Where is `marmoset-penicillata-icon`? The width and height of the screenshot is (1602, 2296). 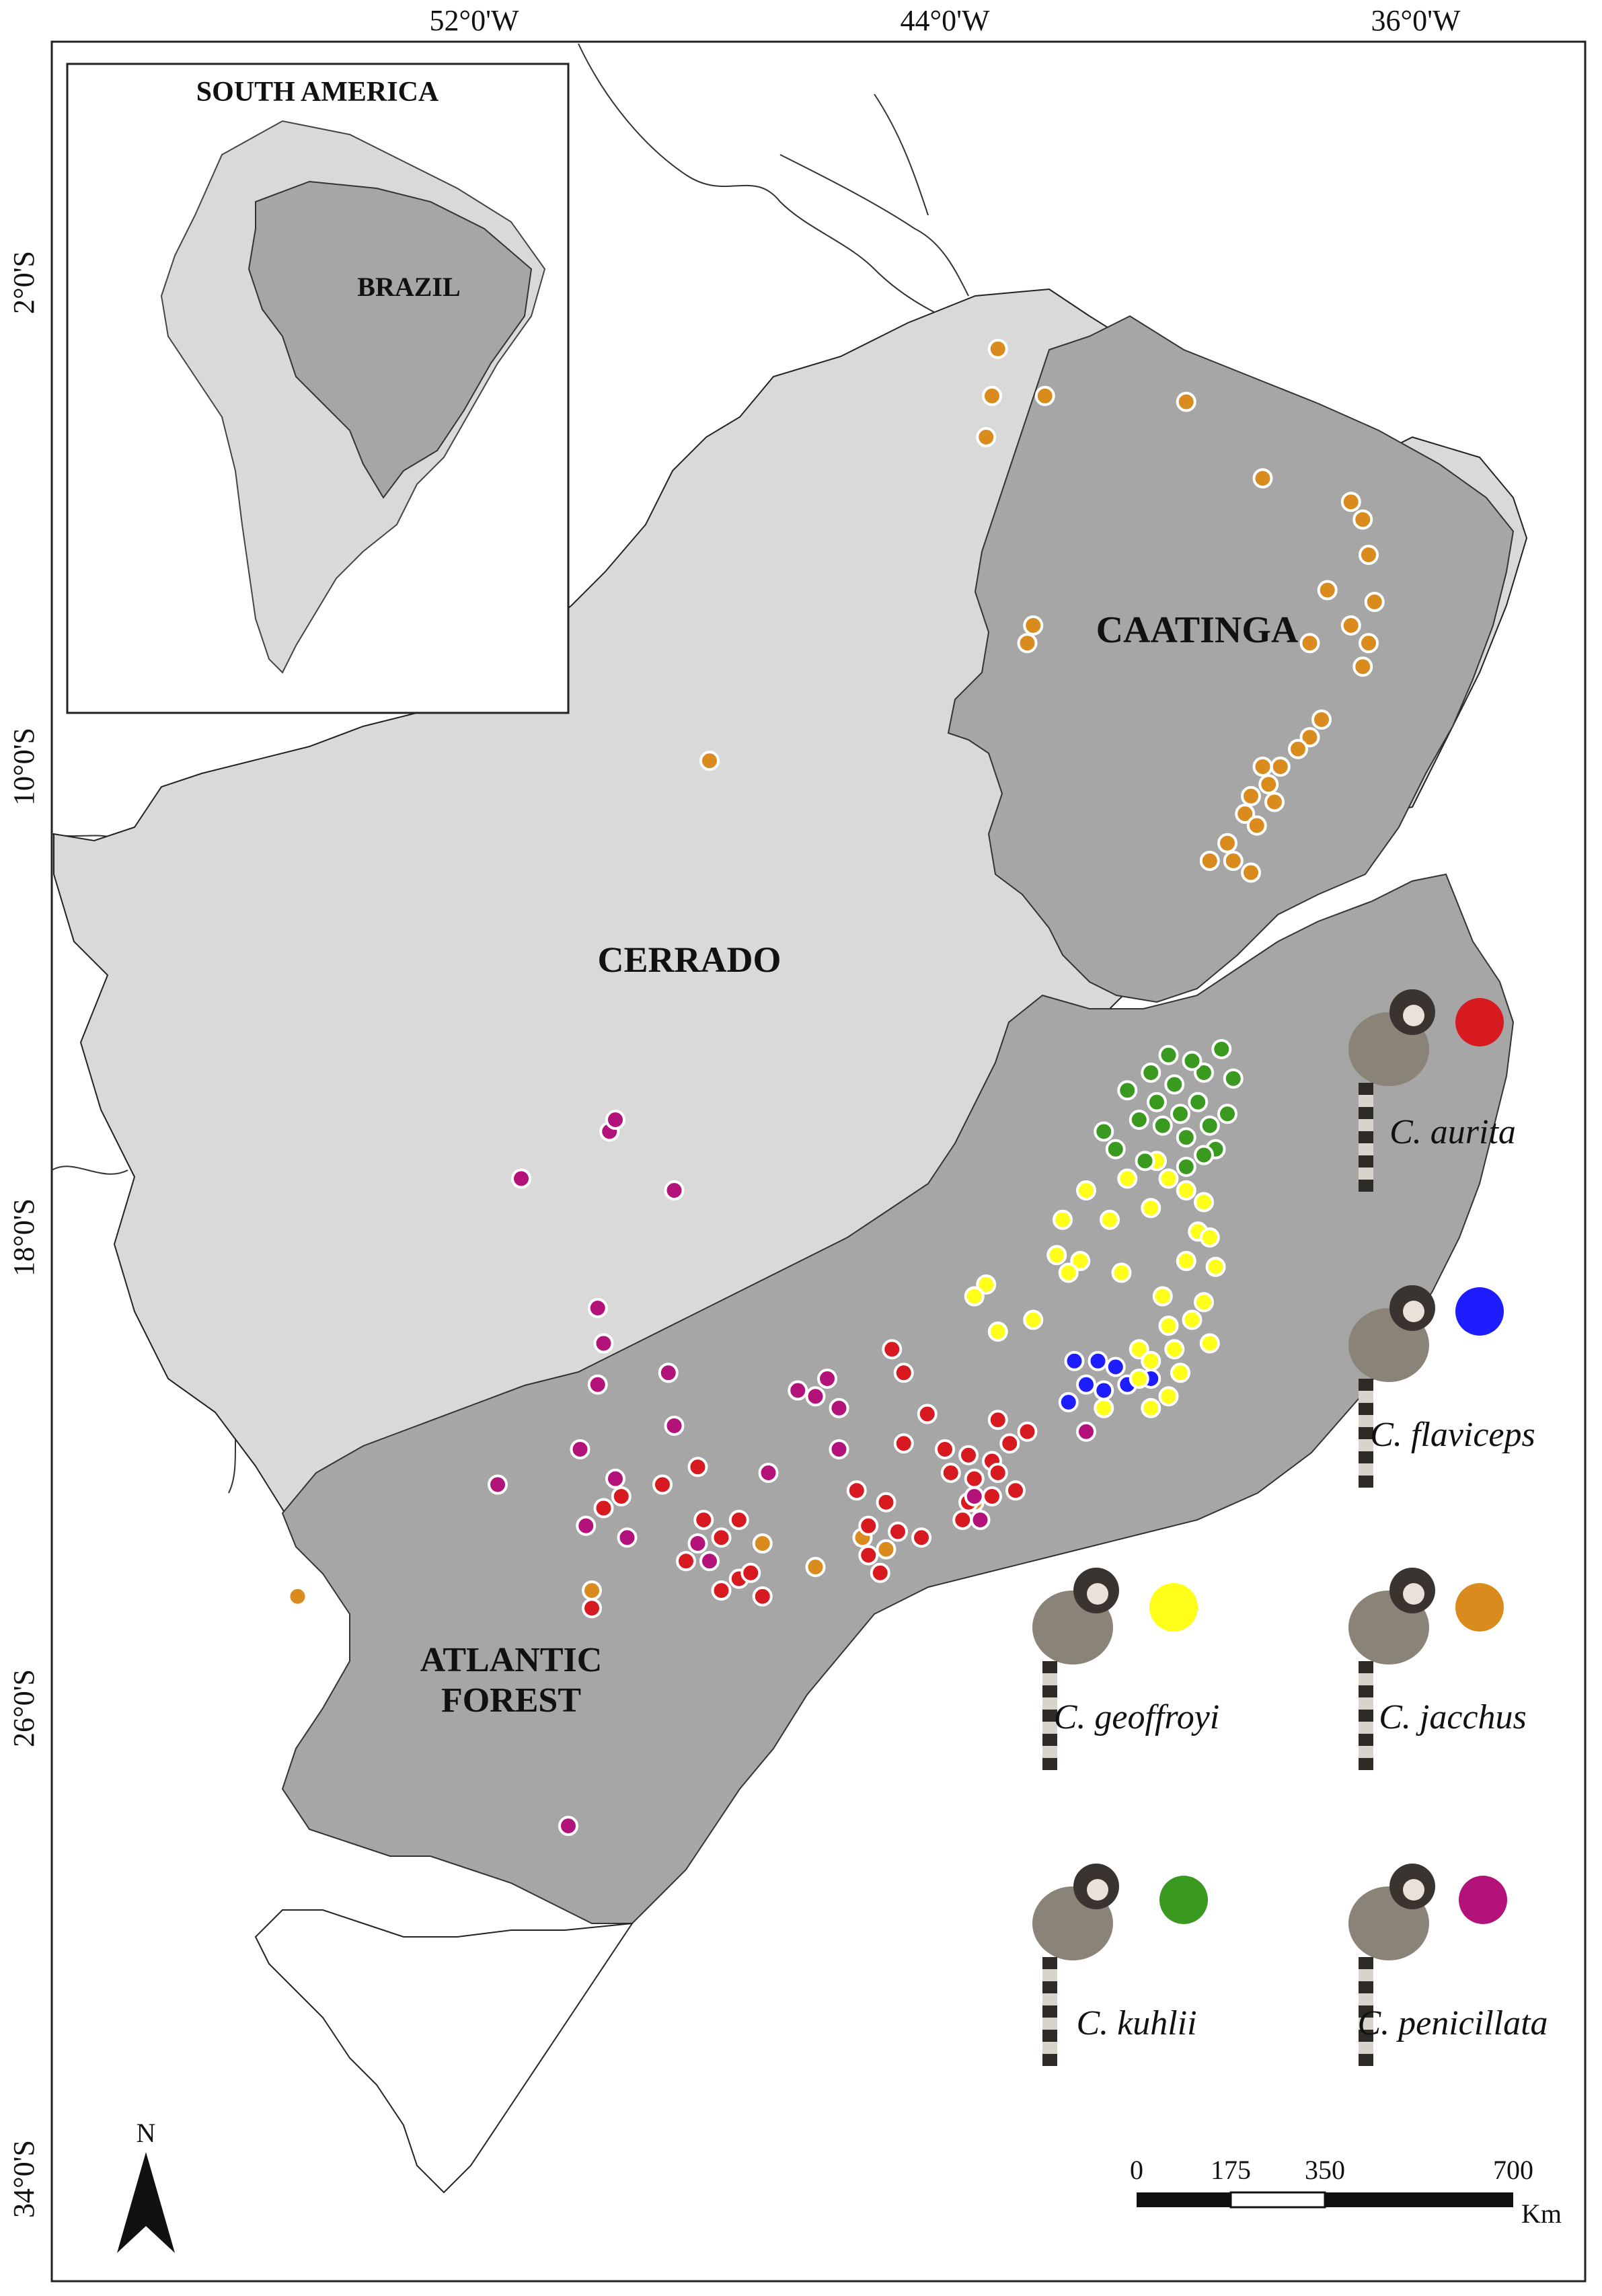 marmoset-penicillata-icon is located at coordinates (1391, 1965).